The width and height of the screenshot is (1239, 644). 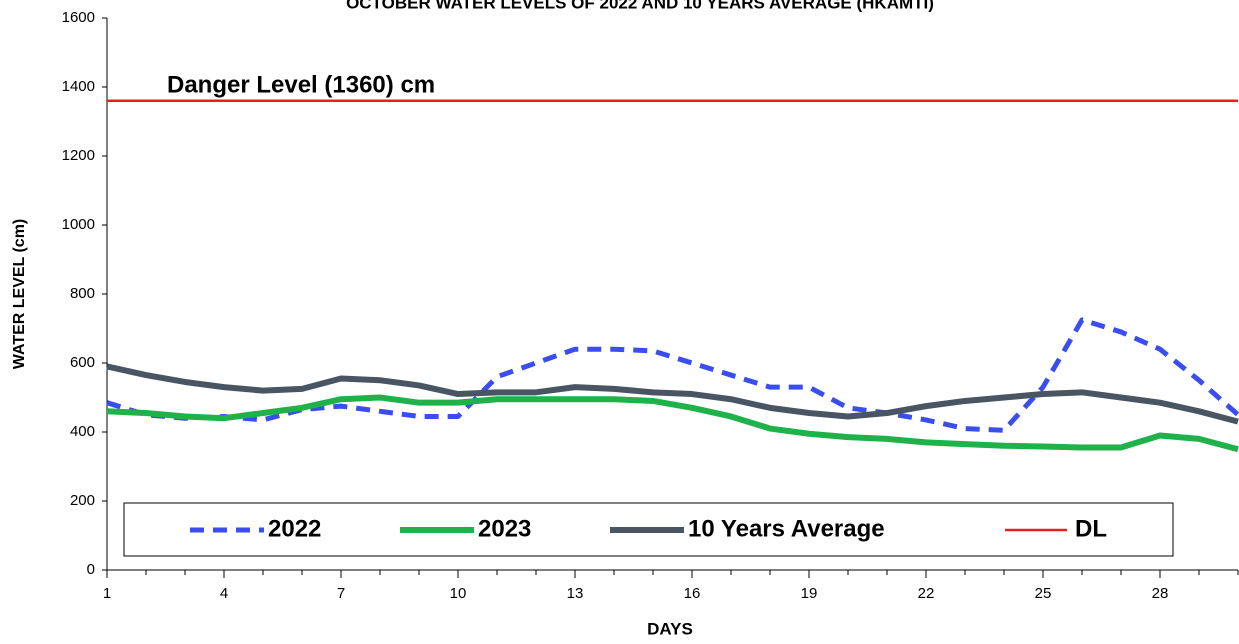 What do you see at coordinates (926, 593) in the screenshot?
I see `x-tick-label: 22` at bounding box center [926, 593].